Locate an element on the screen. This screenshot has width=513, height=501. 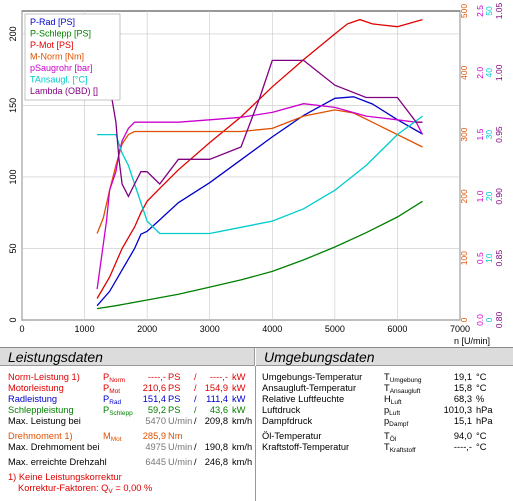
x-tick-label: 2000 is located at coordinates (147, 329).